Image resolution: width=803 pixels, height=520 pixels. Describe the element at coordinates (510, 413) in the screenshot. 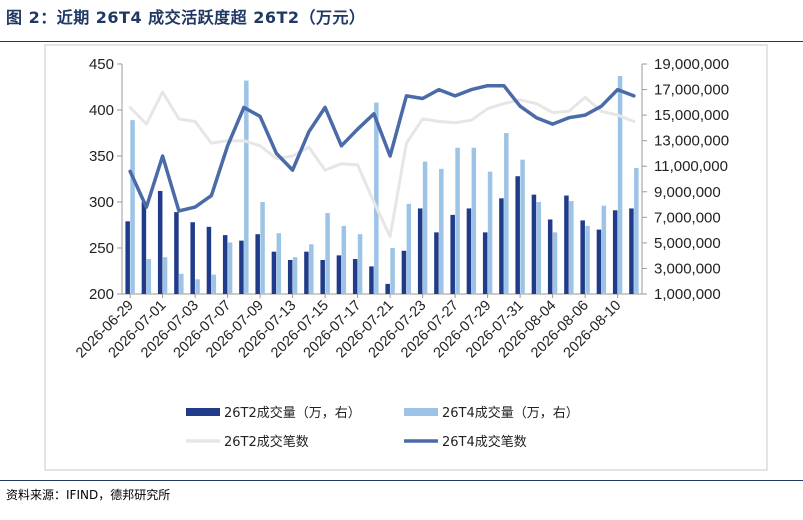

I see `legend-label: 26T4成交量（万，右）` at that location.